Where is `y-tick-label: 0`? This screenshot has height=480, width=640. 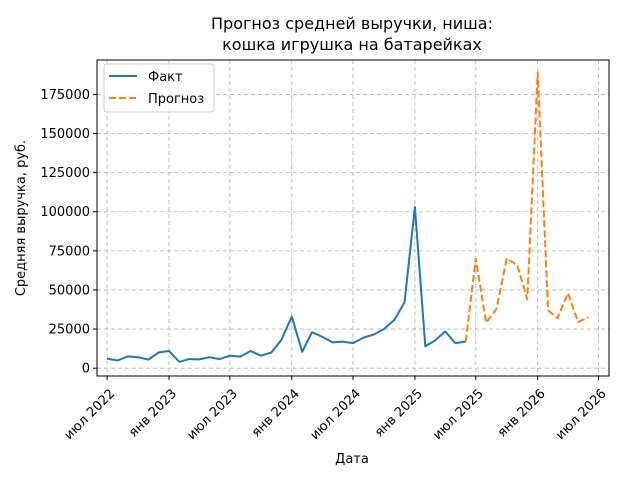
y-tick-label: 0 is located at coordinates (86, 369).